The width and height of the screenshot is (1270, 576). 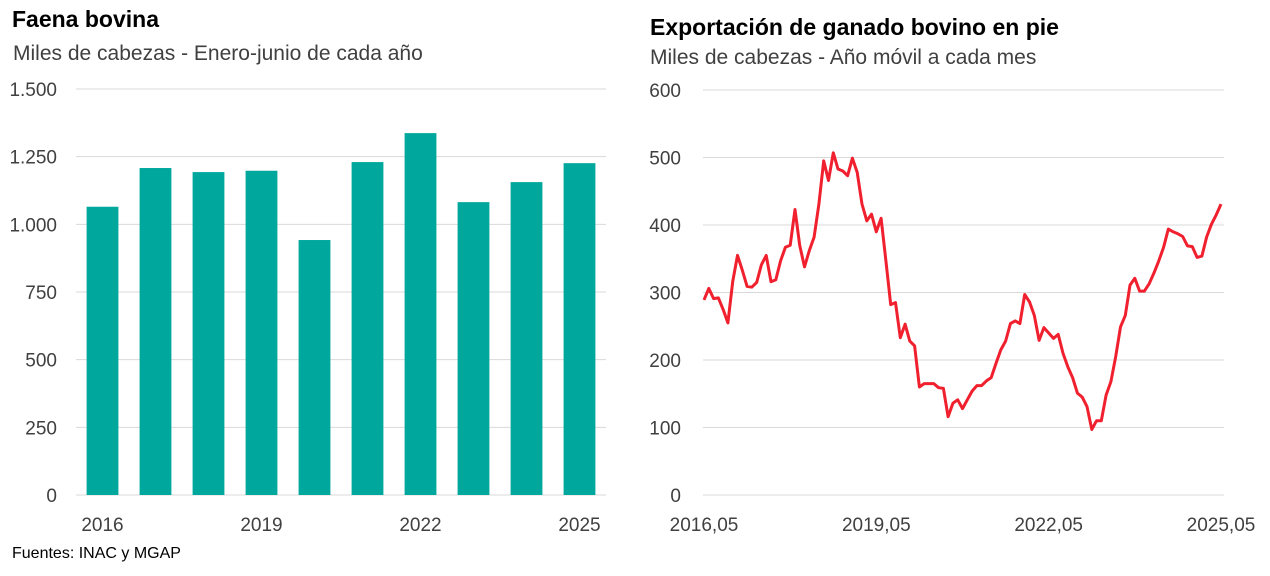 What do you see at coordinates (96, 553) in the screenshot?
I see `source-note: Fuentes: INAC y MGAP` at bounding box center [96, 553].